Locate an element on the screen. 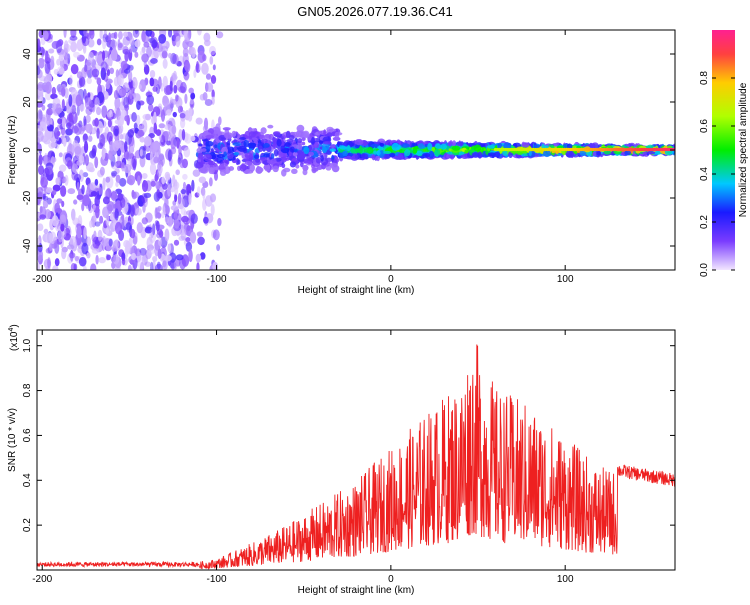 The height and width of the screenshot is (605, 750). colorbar-tick-label: 0.2 is located at coordinates (704, 222).